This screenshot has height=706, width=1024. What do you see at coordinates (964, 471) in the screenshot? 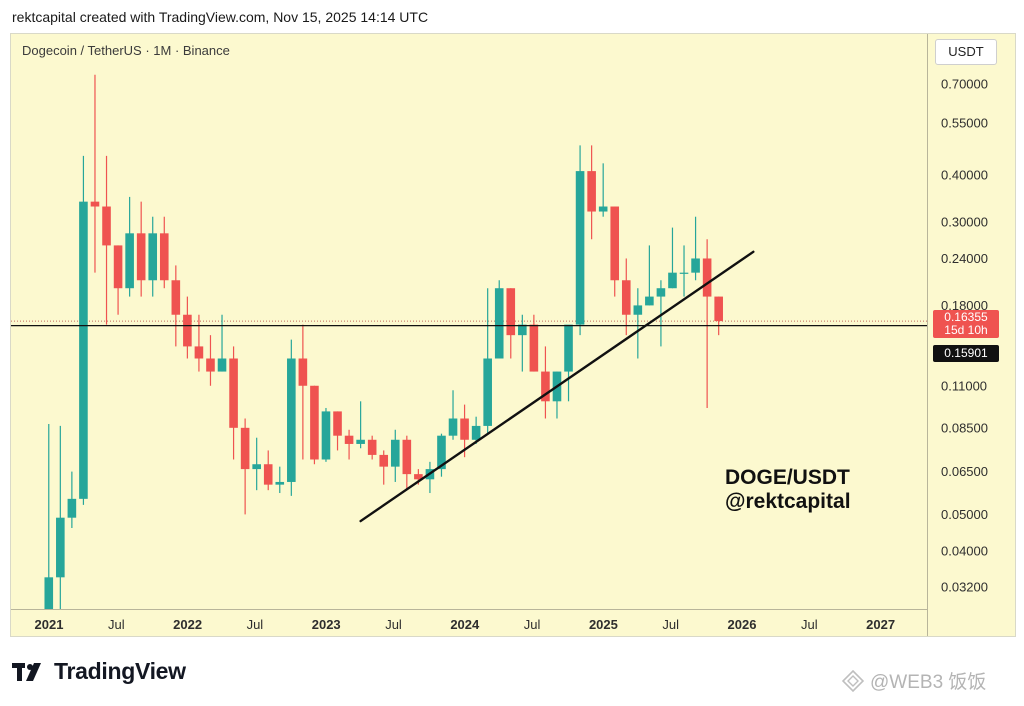
I see `price-tick-label: 0.06500` at bounding box center [964, 471].